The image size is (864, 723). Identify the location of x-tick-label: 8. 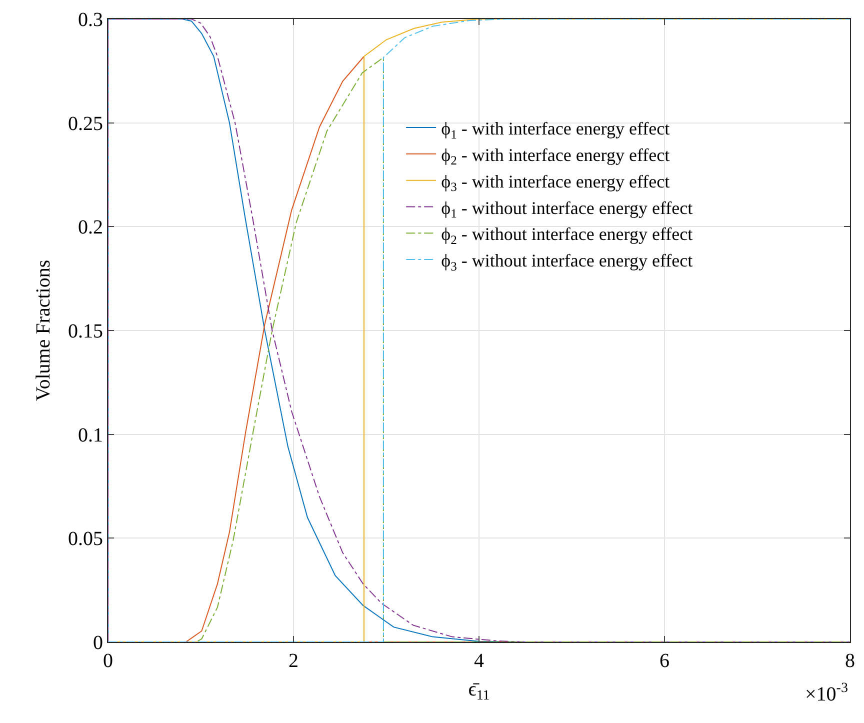
(850, 661).